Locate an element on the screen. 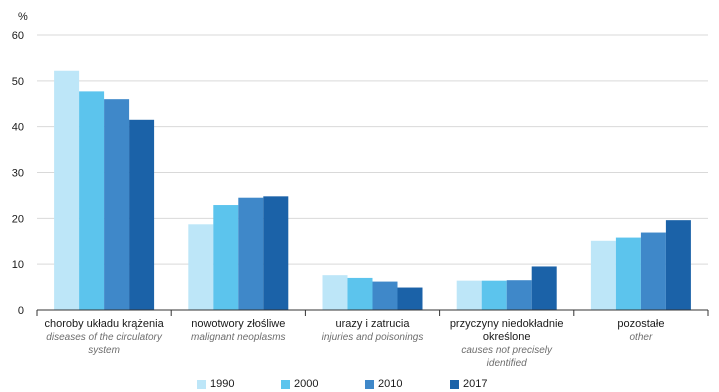  category-label-pl: choroby układu krążenia is located at coordinates (104, 324).